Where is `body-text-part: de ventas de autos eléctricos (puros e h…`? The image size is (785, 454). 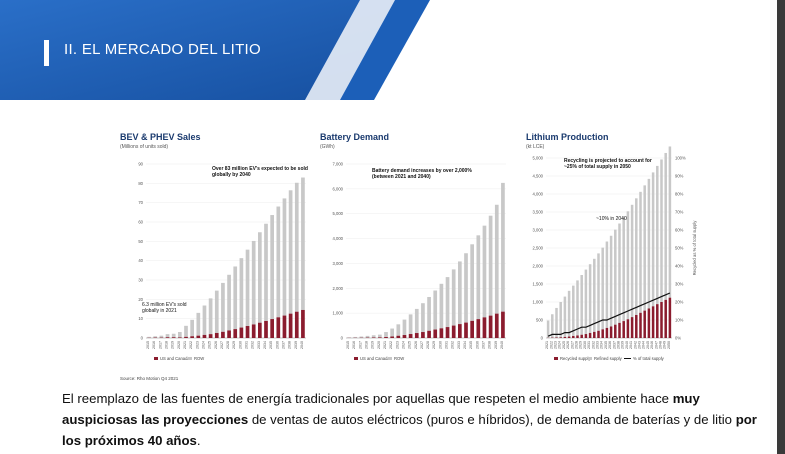 body-text-part: de ventas de autos eléctricos (puros e h… is located at coordinates (492, 419).